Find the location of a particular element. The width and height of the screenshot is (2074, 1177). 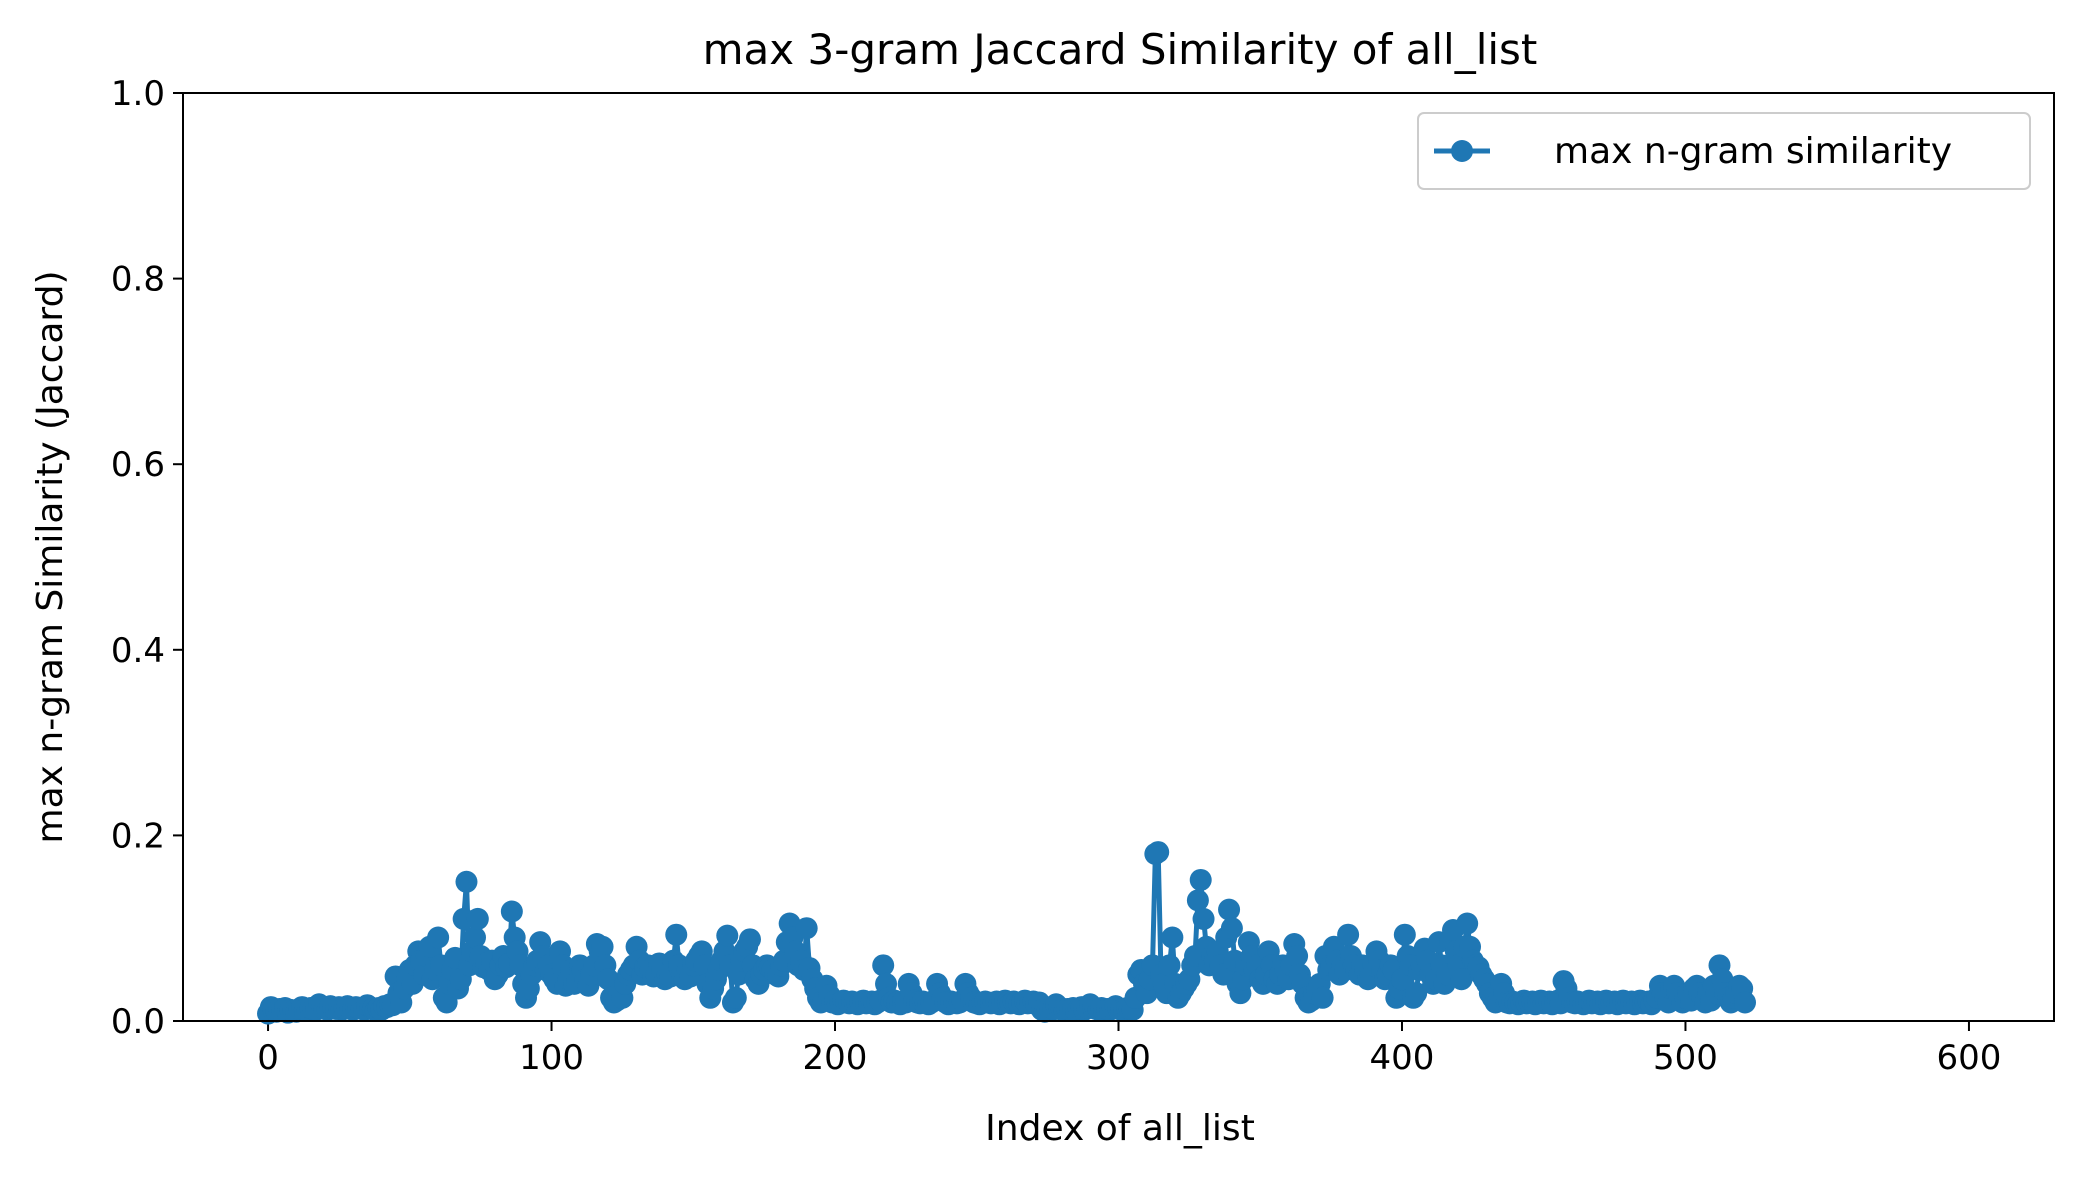

y-tick-label: 0.6 is located at coordinates (138, 465).